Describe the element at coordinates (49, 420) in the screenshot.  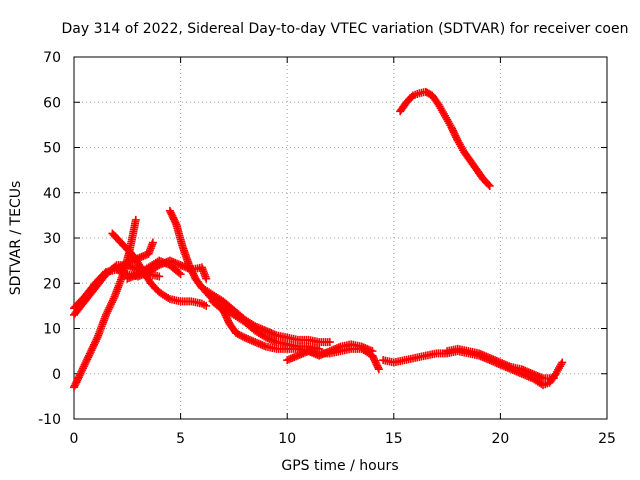
I see `y-tick-label: -10` at that location.